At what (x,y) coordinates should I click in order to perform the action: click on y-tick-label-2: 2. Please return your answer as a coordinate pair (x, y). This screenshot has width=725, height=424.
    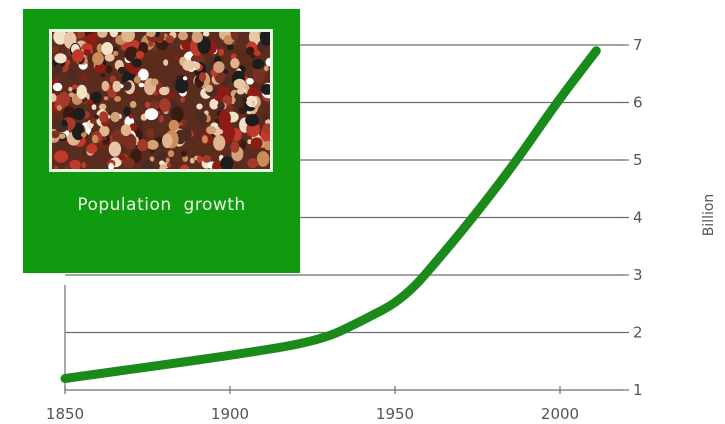
    Looking at the image, I should click on (638, 333).